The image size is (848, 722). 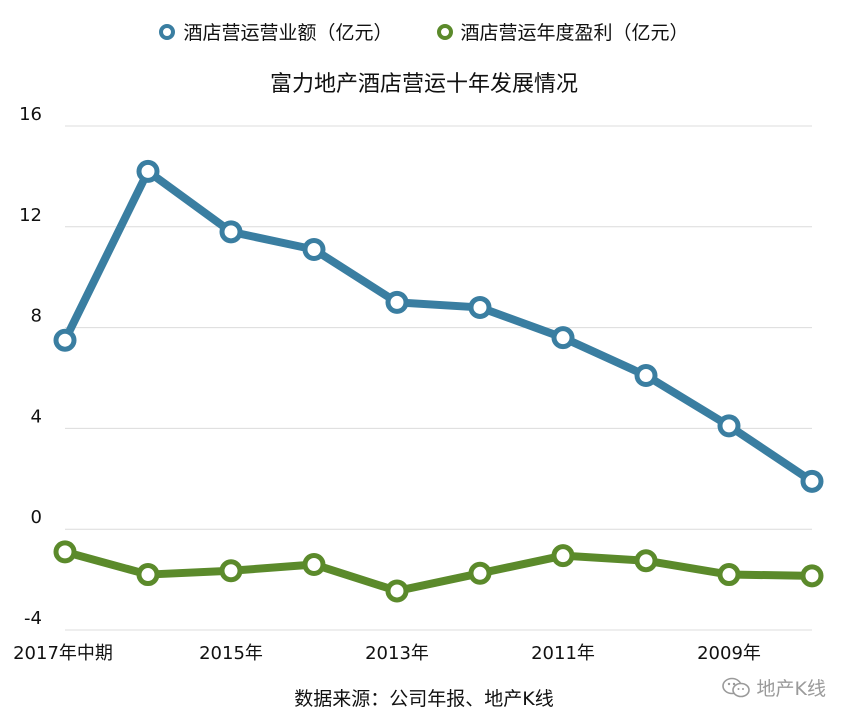 I want to click on y-axis-ticks: -4 0 4 8 12 16, so click(x=30, y=366).